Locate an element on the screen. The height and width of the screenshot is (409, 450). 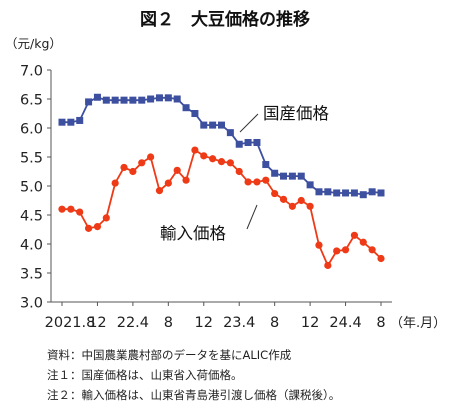
x-axis-unit: （年.月） is located at coordinates (418, 323).